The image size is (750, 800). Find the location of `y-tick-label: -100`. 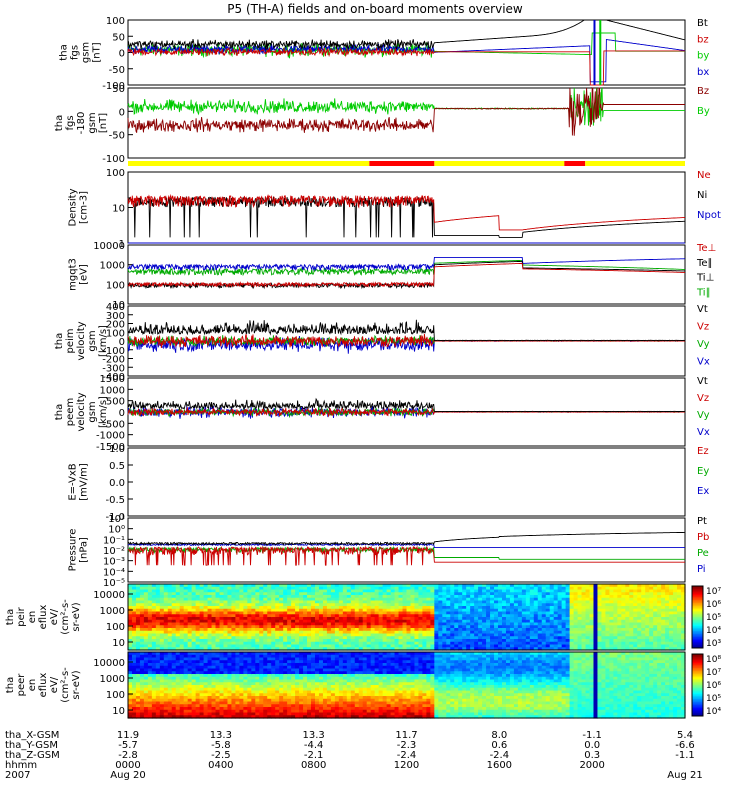

y-tick-label: -100 is located at coordinates (113, 159).